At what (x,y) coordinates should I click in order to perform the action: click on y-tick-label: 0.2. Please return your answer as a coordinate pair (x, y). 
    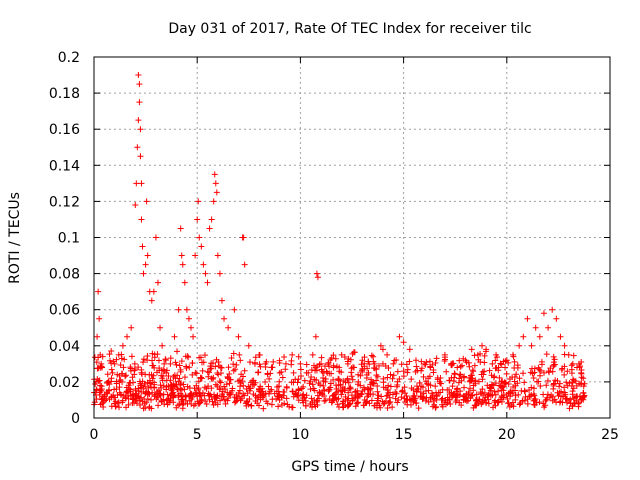
    Looking at the image, I should click on (69, 58).